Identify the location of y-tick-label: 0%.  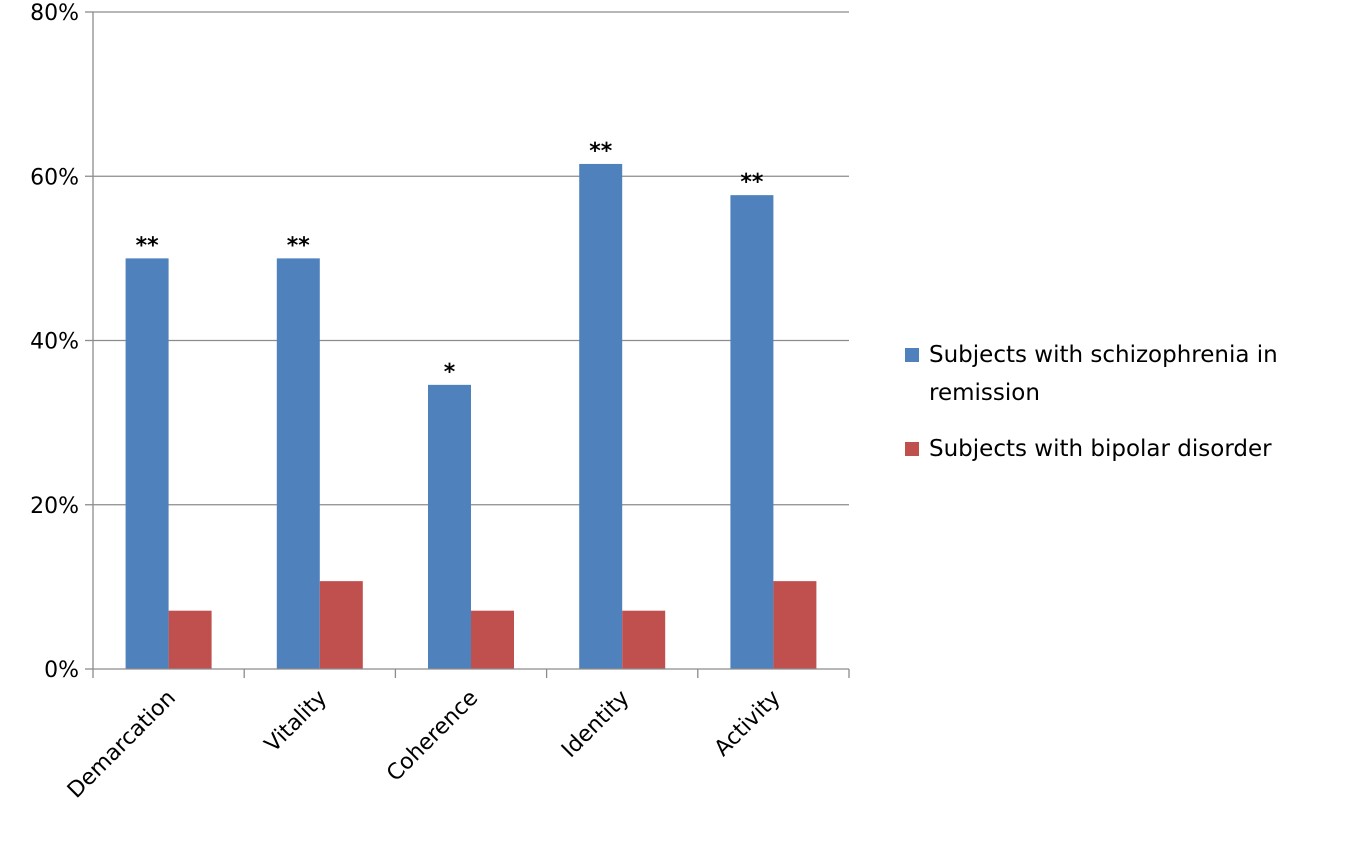
(61, 670).